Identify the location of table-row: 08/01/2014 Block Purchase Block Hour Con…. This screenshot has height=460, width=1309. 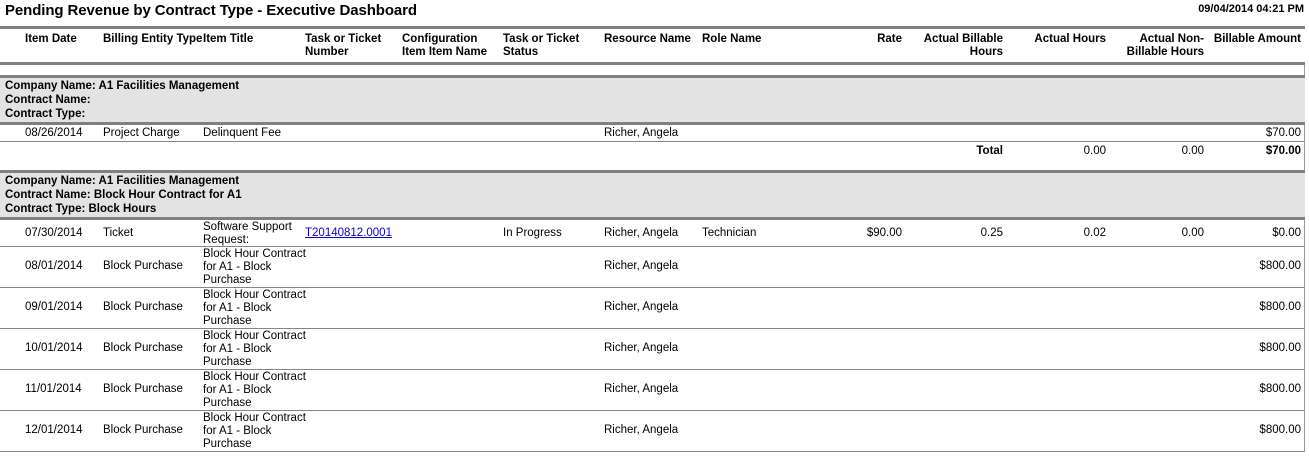
(652, 267).